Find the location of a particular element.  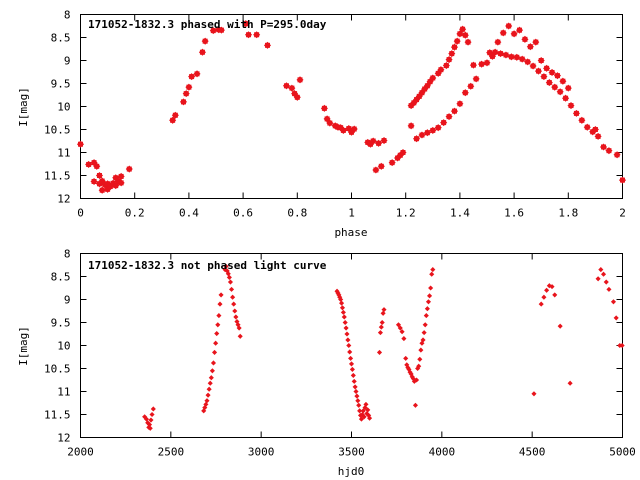

phased-x-axis-label: phase is located at coordinates (350, 232).